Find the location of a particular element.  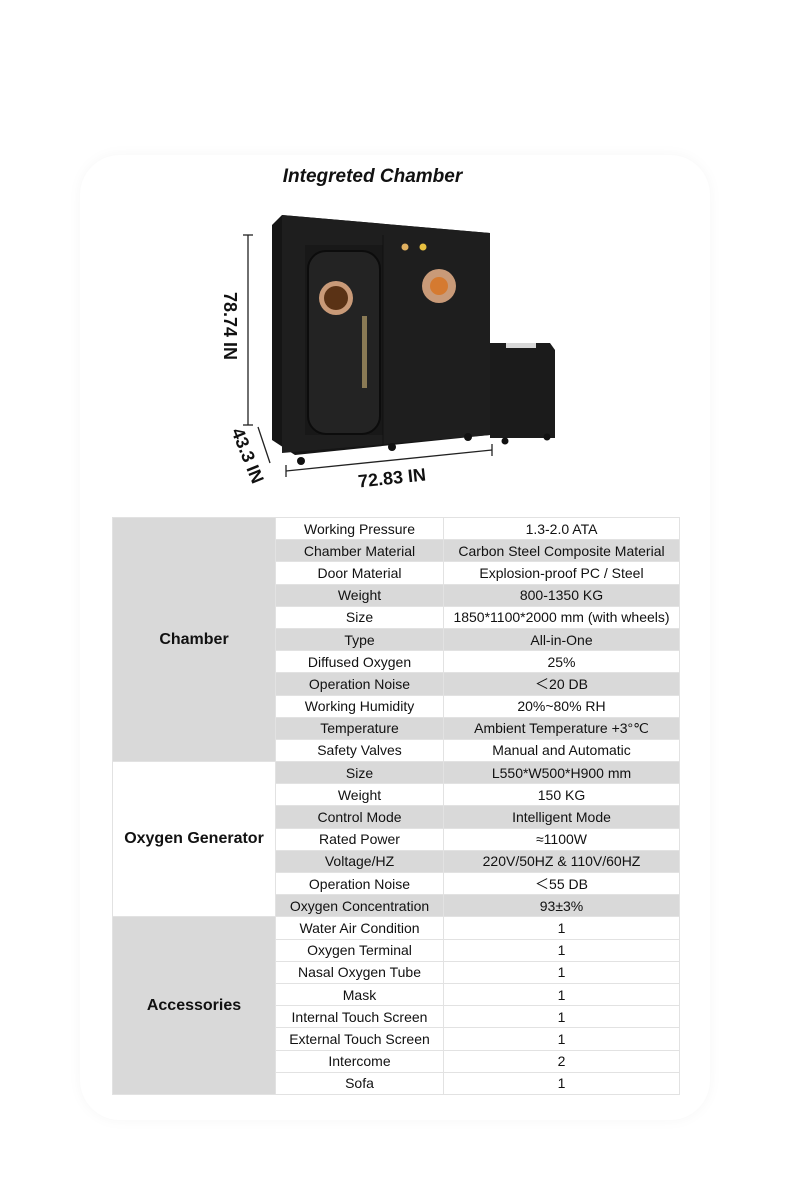

spec-key: Chamber Material is located at coordinates (359, 551).